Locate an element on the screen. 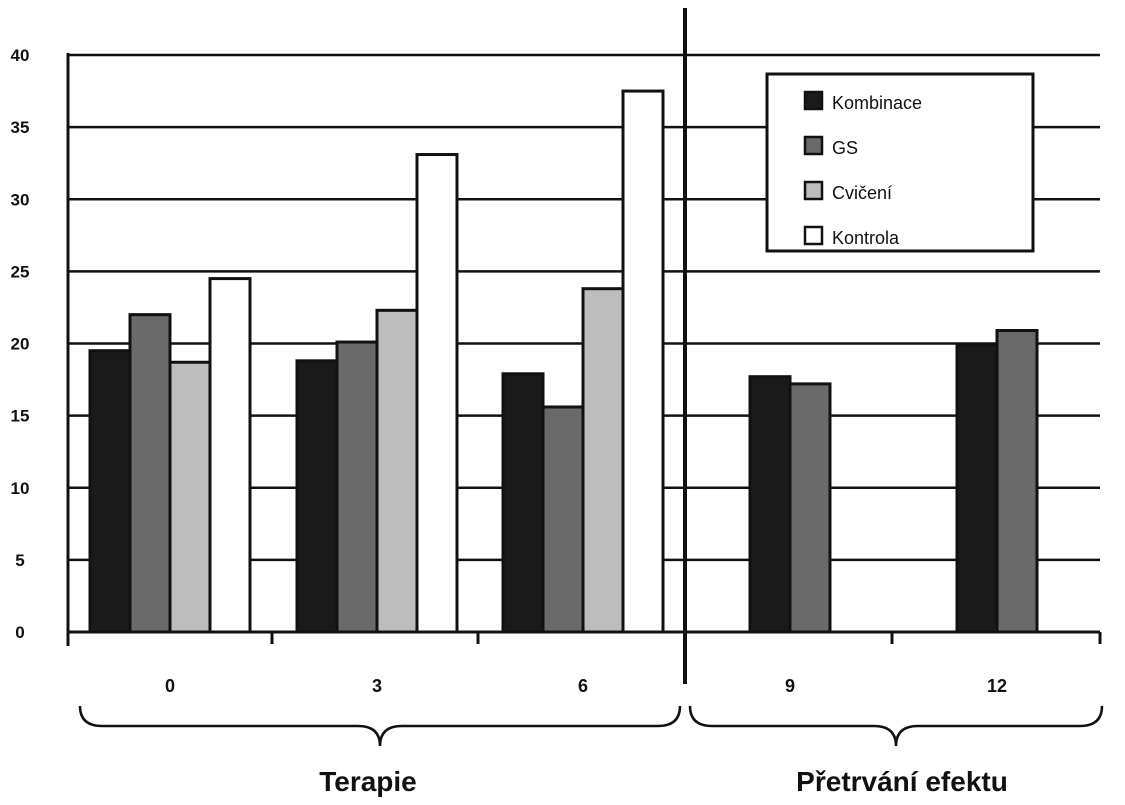 The image size is (1125, 805). bar-cvi-en--3 is located at coordinates (397, 471).